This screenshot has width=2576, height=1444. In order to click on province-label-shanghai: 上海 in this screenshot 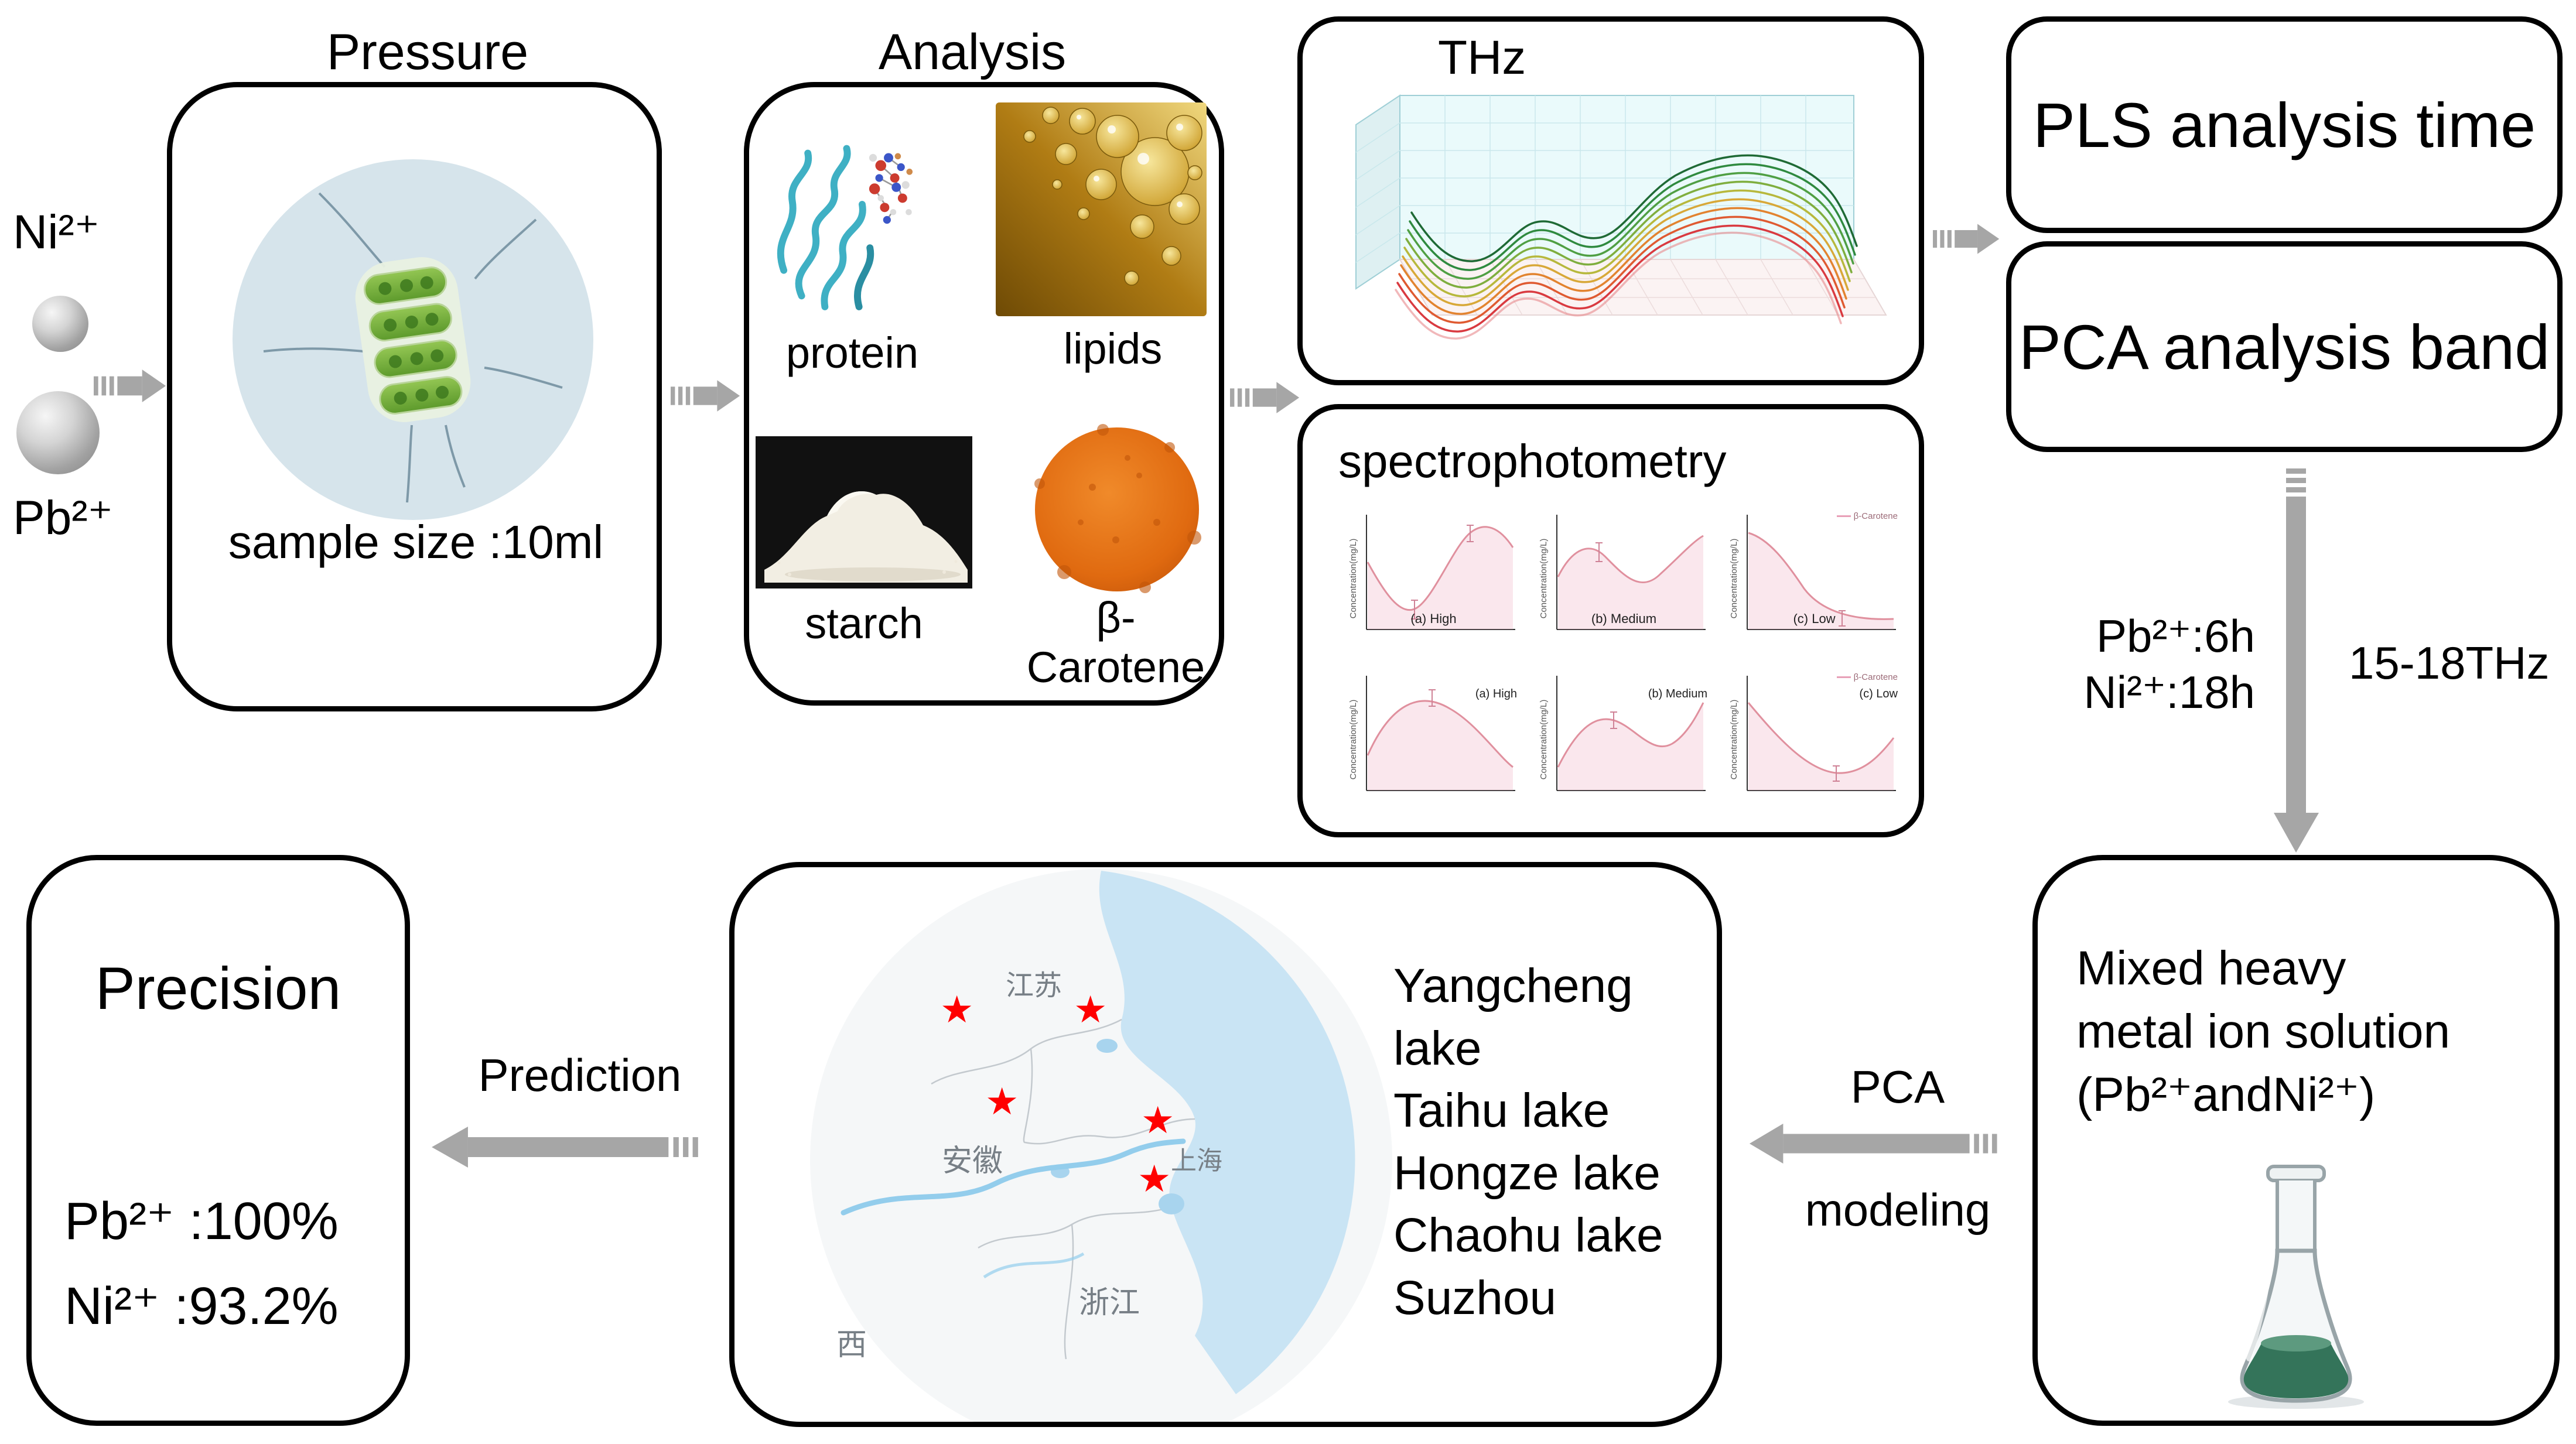, I will do `click(1197, 1161)`.